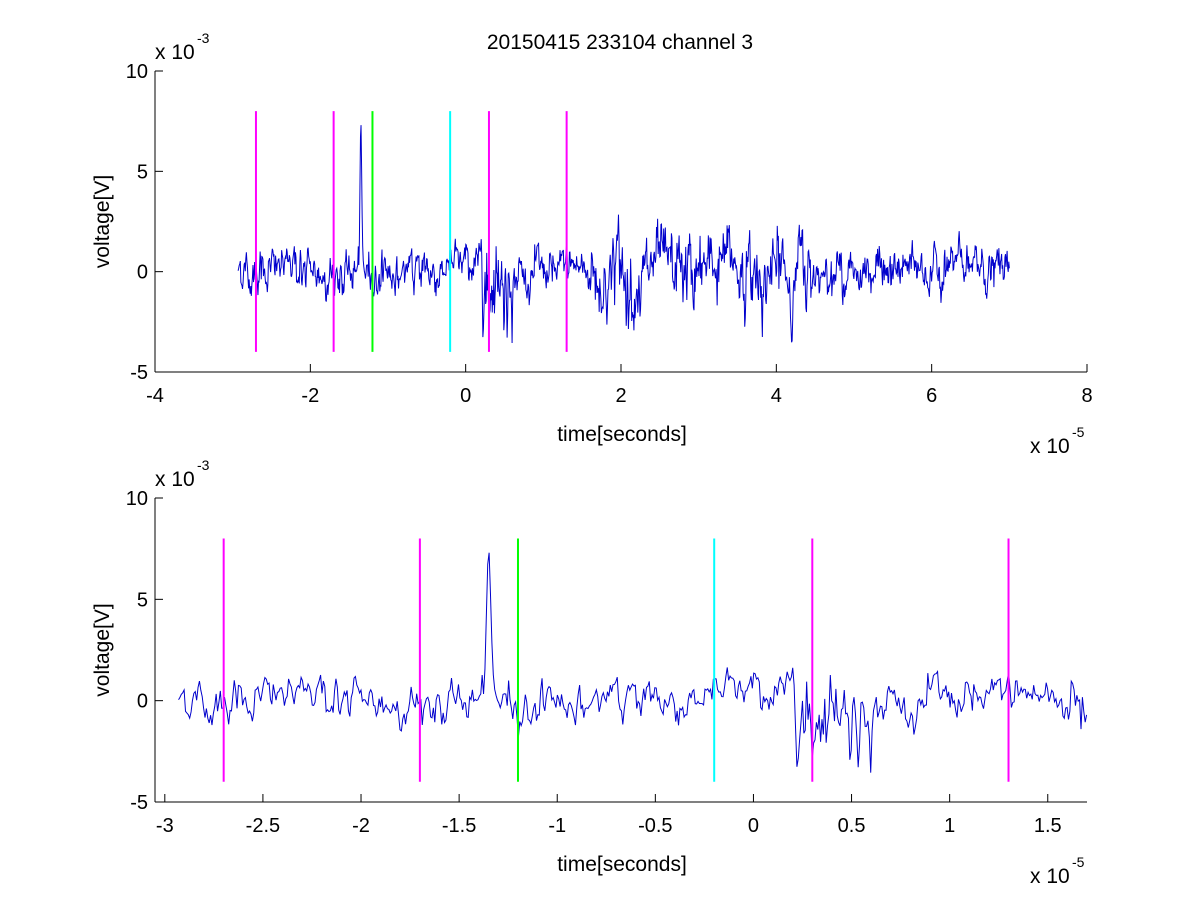  What do you see at coordinates (949, 826) in the screenshot?
I see `x-tick-label: 1` at bounding box center [949, 826].